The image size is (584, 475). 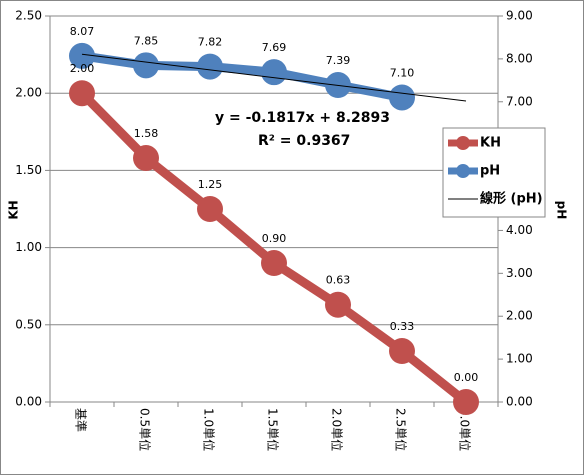 What do you see at coordinates (210, 184) in the screenshot?
I see `data-label: 1.25` at bounding box center [210, 184].